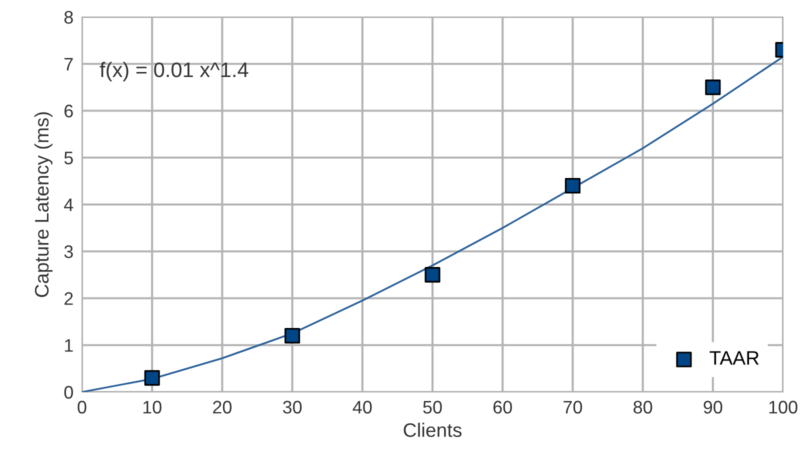  Describe the element at coordinates (68, 158) in the screenshot. I see `y-tick-label: 5` at that location.